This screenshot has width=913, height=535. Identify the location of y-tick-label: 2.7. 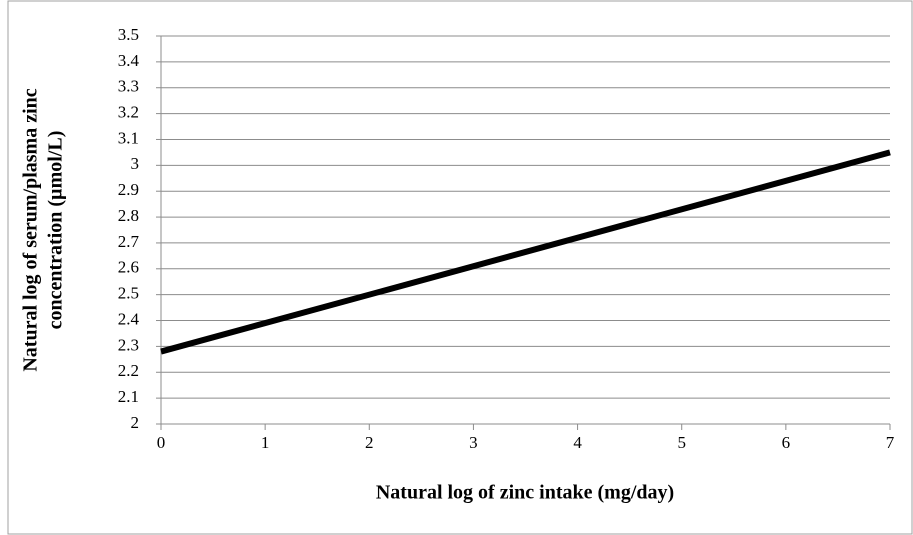
(129, 241).